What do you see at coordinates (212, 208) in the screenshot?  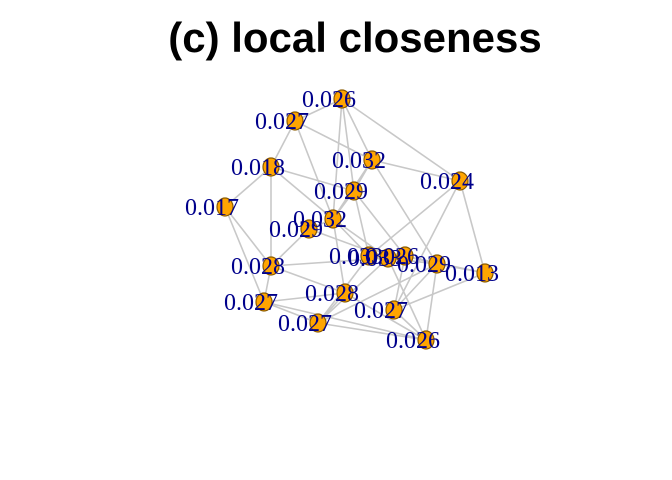 I see `node-label: 0.017` at bounding box center [212, 208].